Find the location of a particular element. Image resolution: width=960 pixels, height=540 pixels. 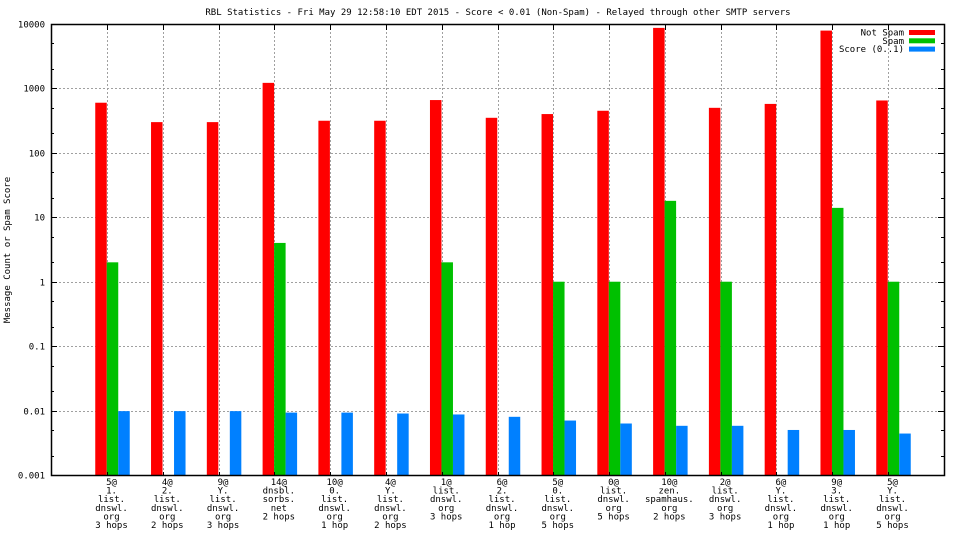

x-tick-label: 9@ is located at coordinates (836, 483).